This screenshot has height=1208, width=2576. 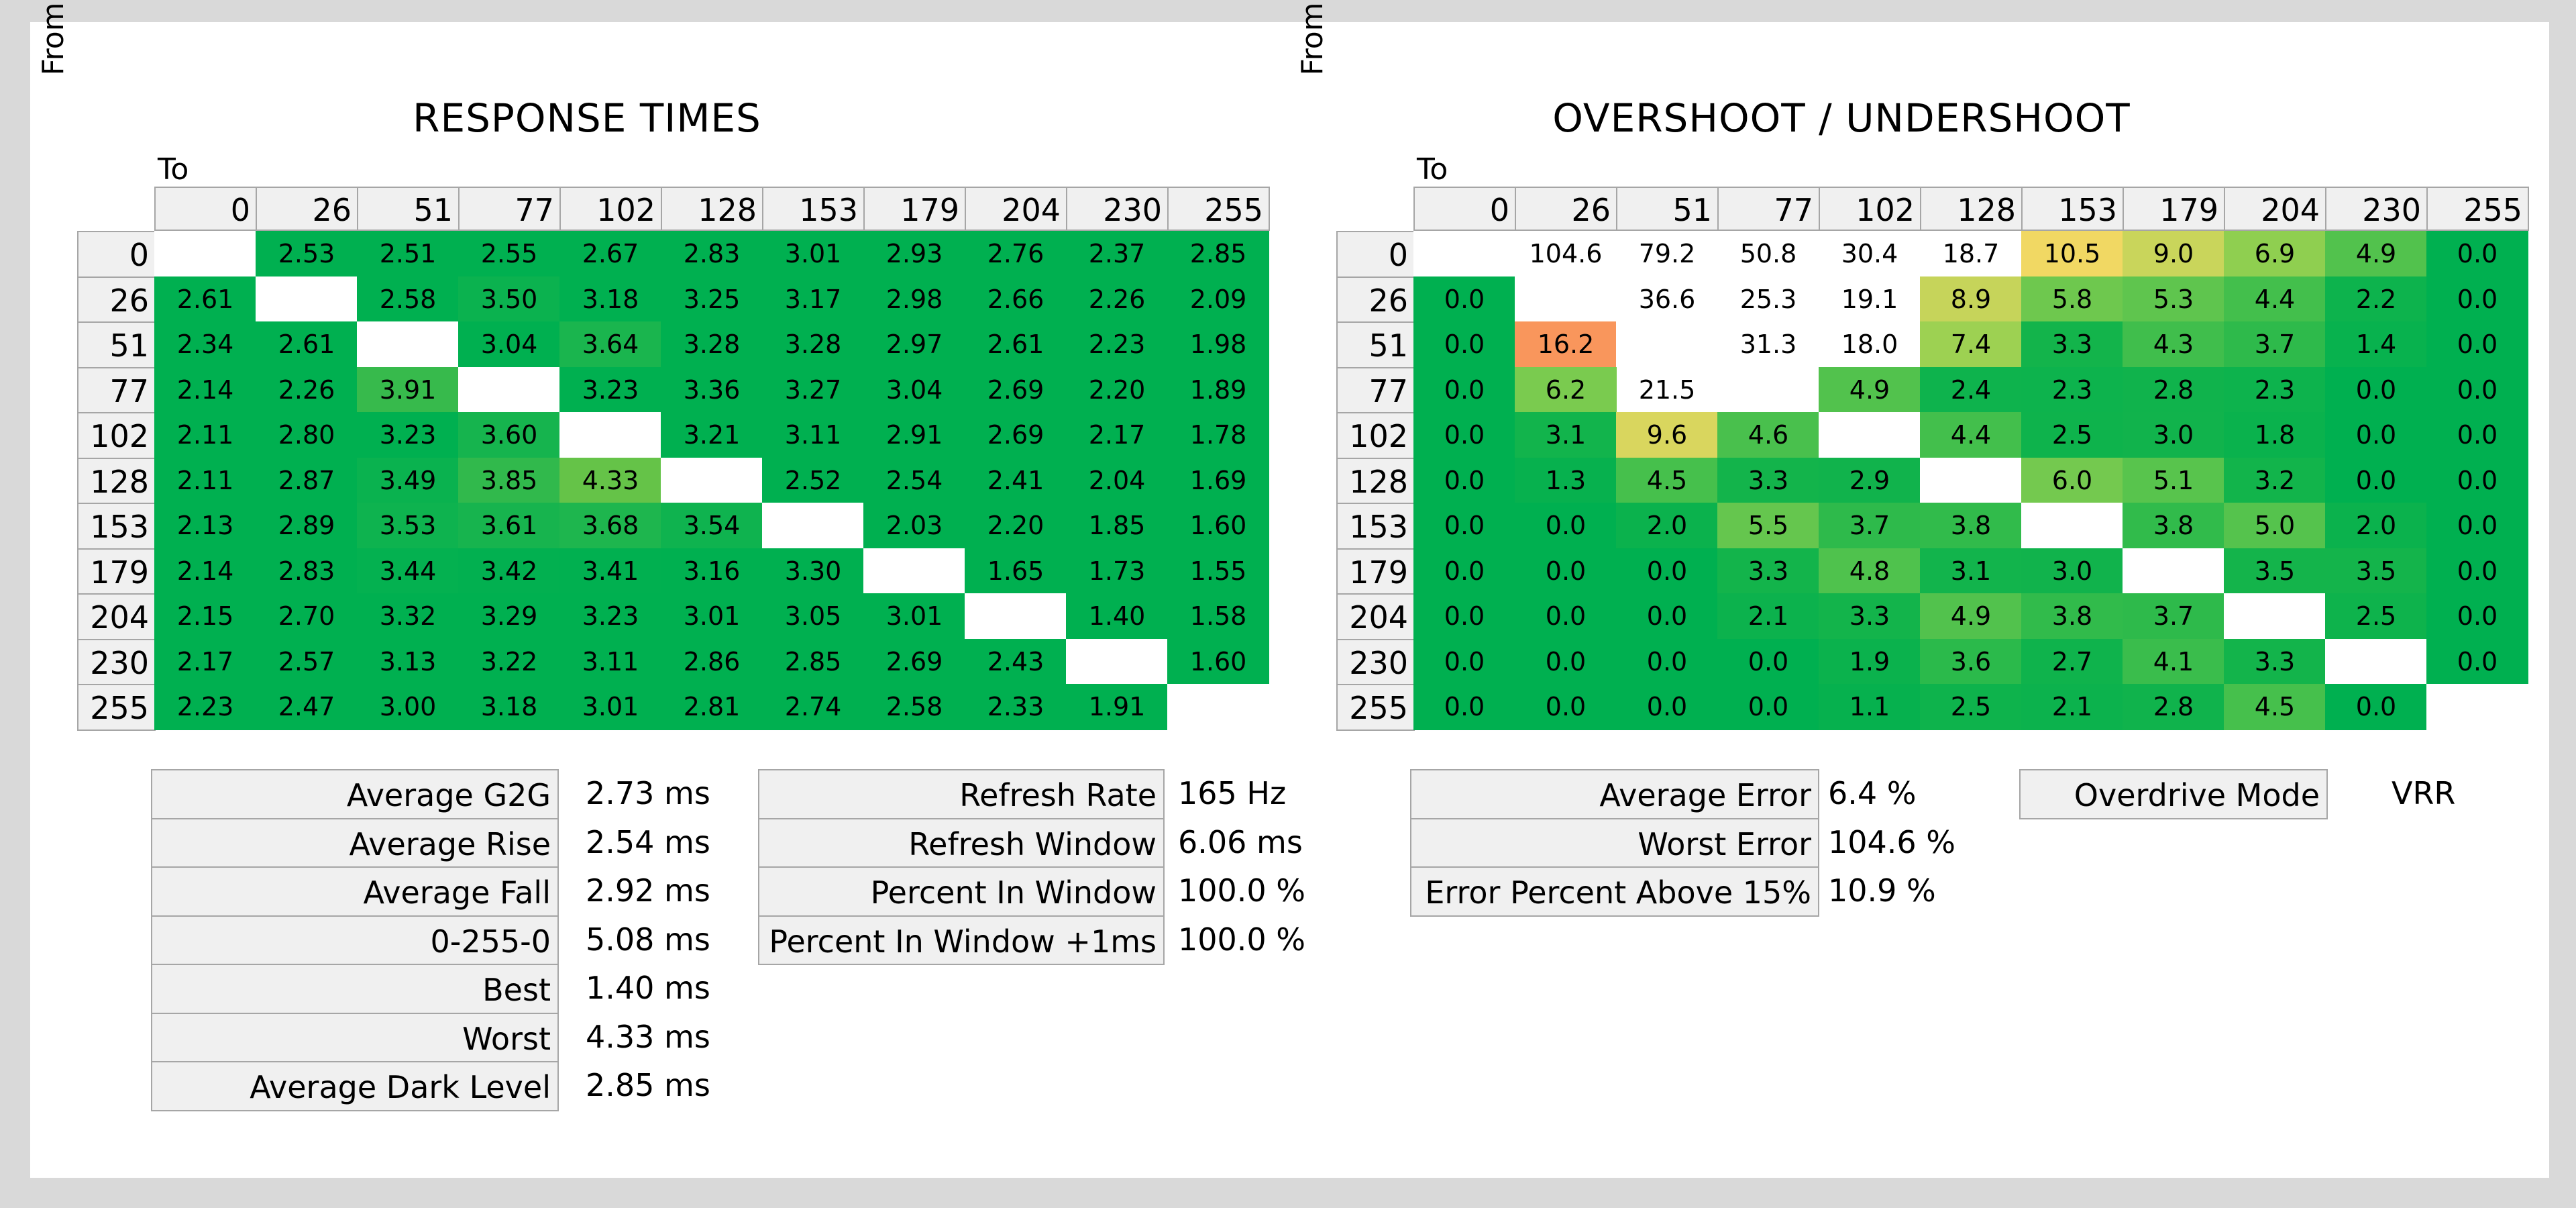 What do you see at coordinates (1240, 842) in the screenshot?
I see `stat-value: 6.06 ms` at bounding box center [1240, 842].